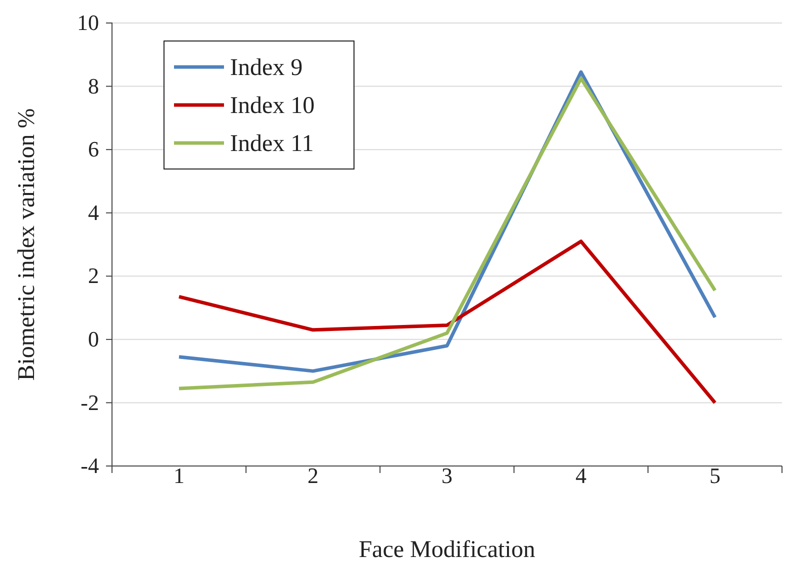 The height and width of the screenshot is (562, 785). I want to click on y-tick-label: -2, so click(89, 402).